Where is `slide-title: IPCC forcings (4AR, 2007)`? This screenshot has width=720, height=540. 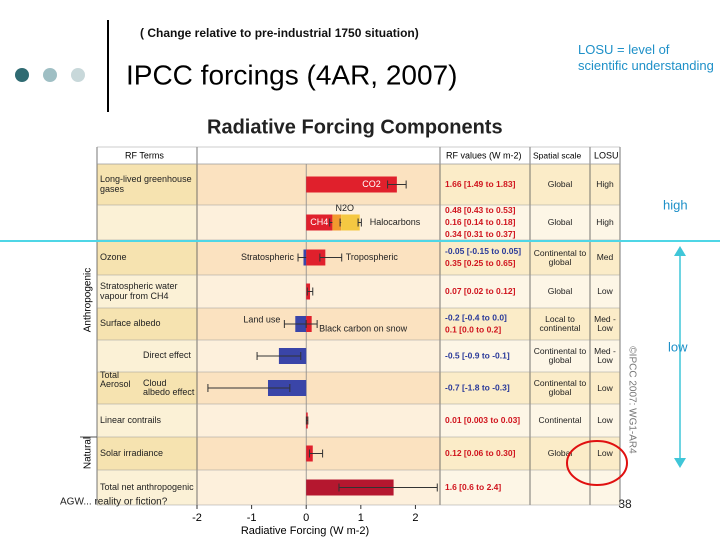 slide-title: IPCC forcings (4AR, 2007) is located at coordinates (291, 74).